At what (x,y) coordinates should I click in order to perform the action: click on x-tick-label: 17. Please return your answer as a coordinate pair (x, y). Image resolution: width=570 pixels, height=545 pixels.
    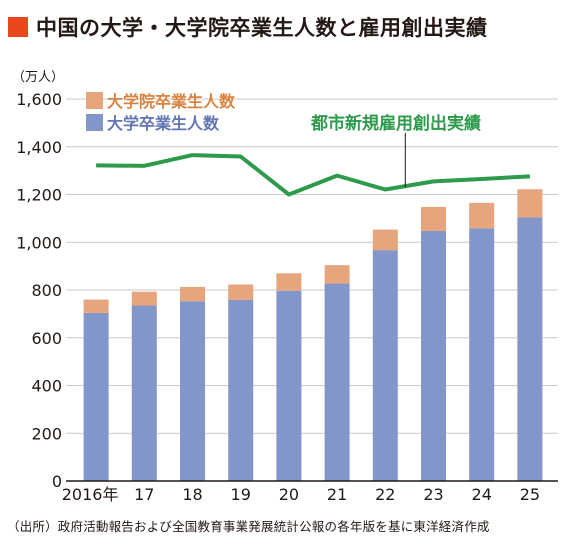
    Looking at the image, I should click on (144, 494).